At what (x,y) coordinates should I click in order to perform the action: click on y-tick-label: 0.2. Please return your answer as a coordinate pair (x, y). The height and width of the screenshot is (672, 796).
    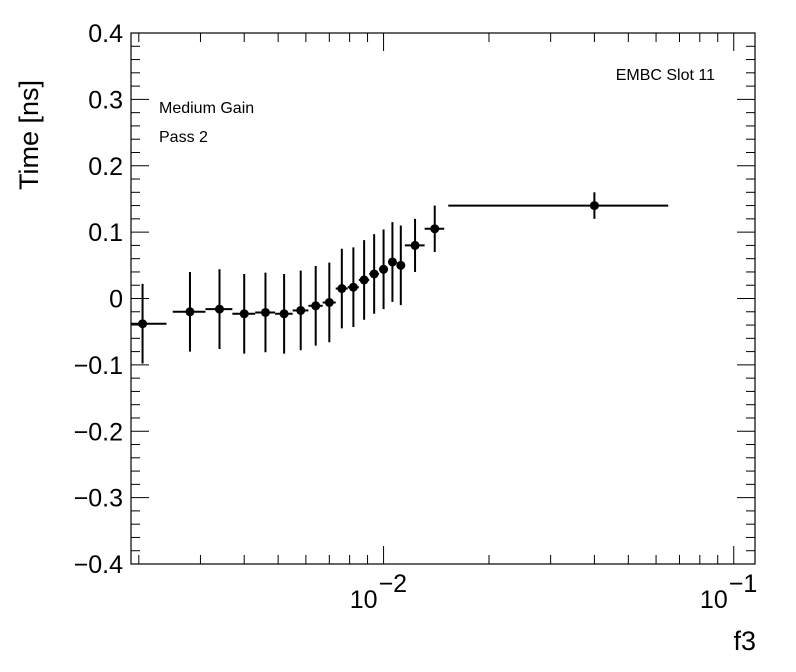
    Looking at the image, I should click on (105, 167).